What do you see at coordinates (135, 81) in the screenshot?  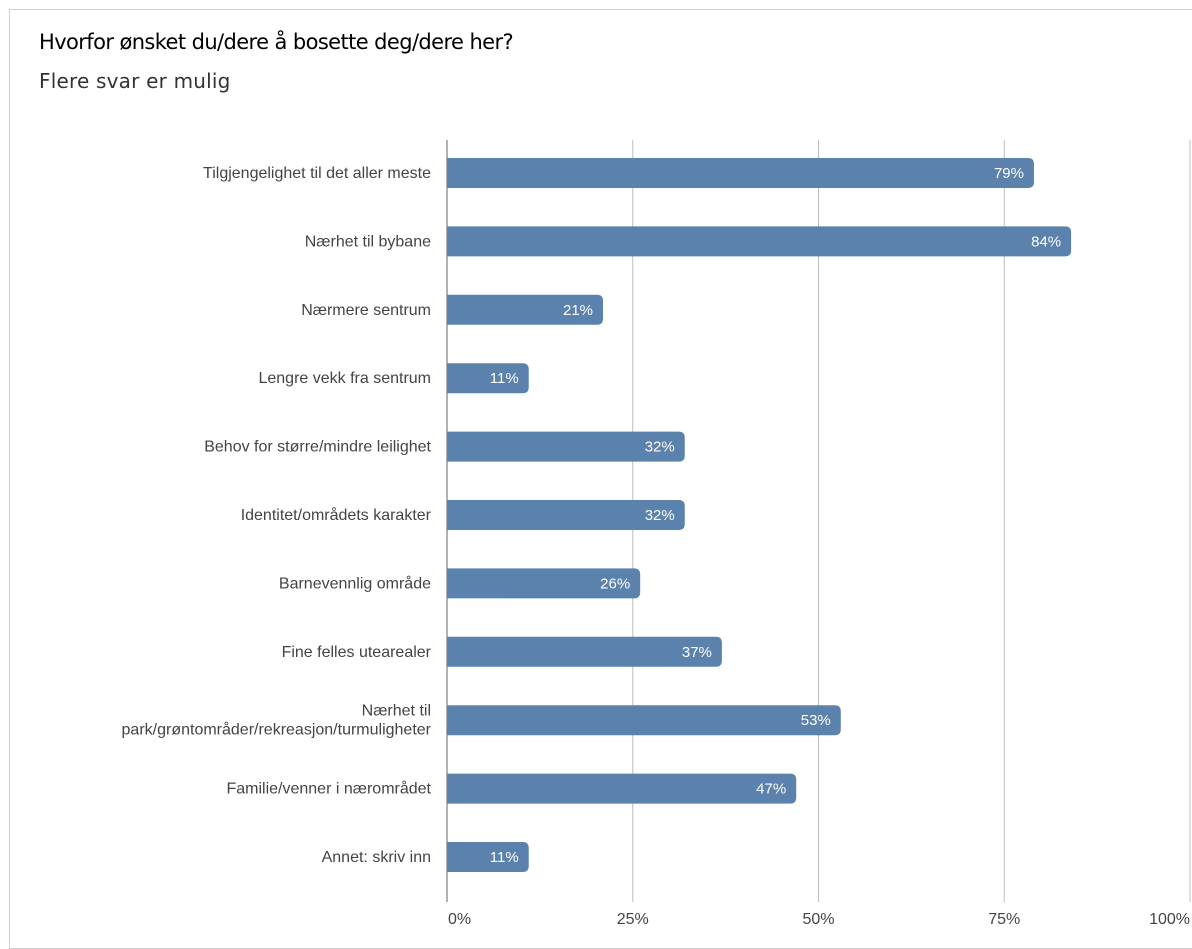 I see `chart-subtitle: Flere svar er mulig` at bounding box center [135, 81].